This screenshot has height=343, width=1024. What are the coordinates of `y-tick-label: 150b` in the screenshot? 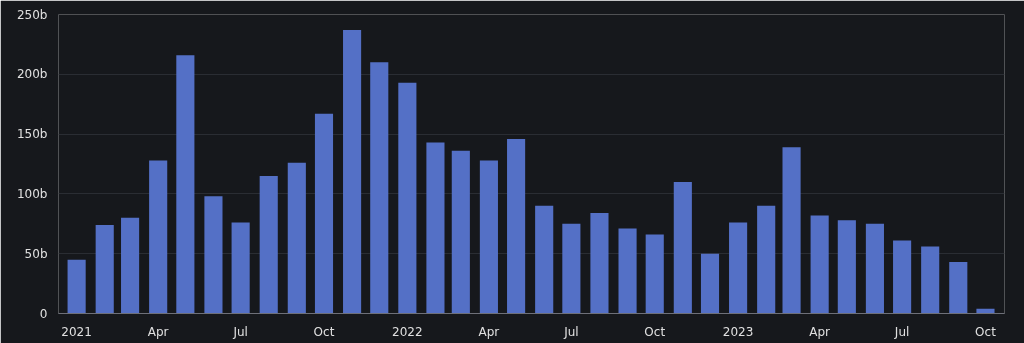 It's located at (32, 134).